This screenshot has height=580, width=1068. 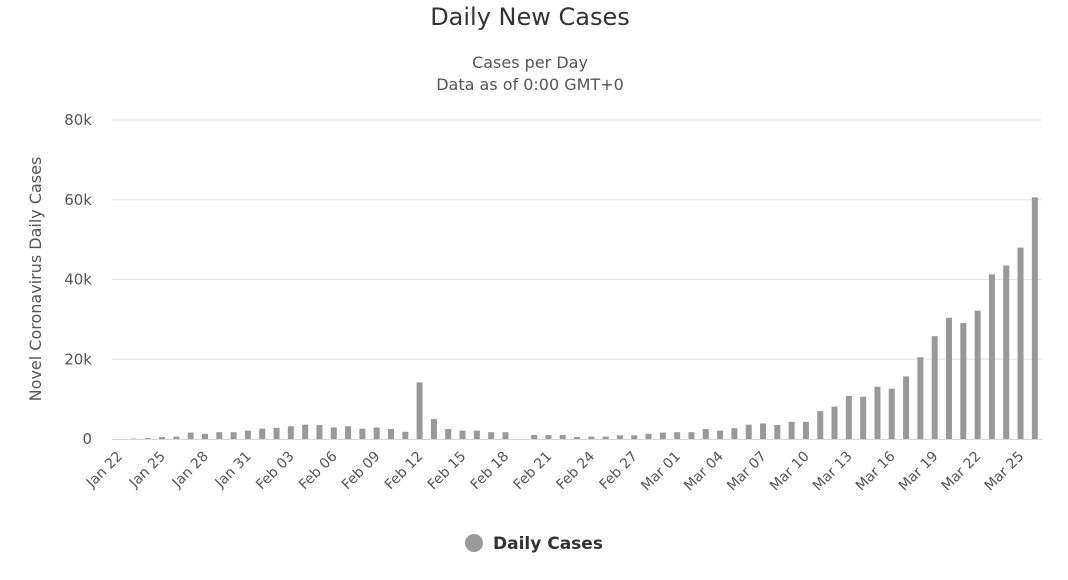 What do you see at coordinates (962, 472) in the screenshot?
I see `x-tick-label: Mar 22` at bounding box center [962, 472].